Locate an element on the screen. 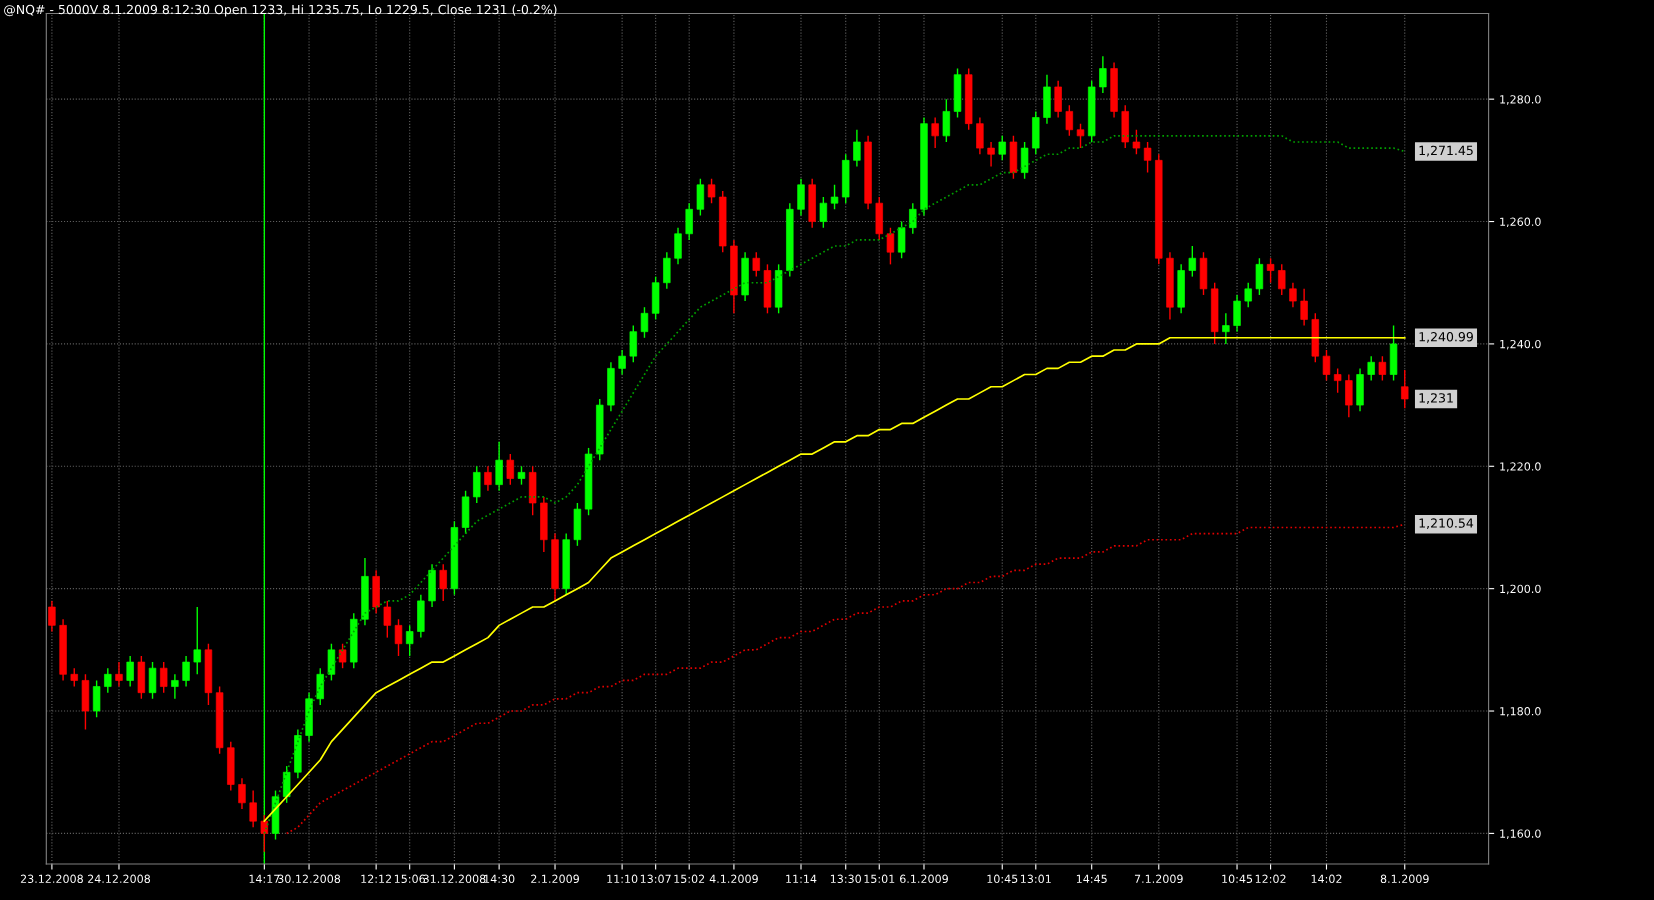 This screenshot has height=900, width=1654. x-tick-label: 11:14 is located at coordinates (801, 878).